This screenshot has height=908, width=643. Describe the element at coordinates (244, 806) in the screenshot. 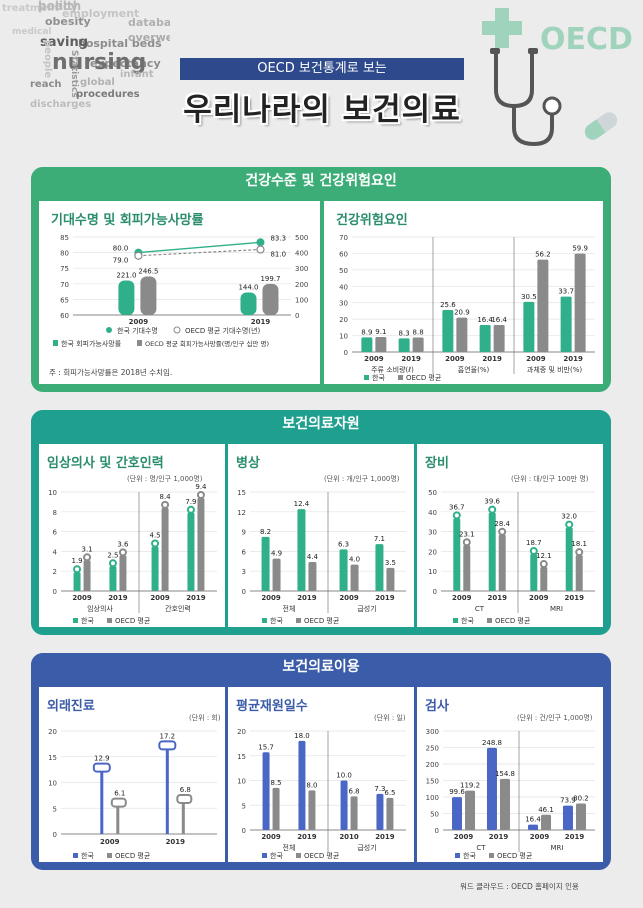

I see `y-tick-label: 5` at that location.